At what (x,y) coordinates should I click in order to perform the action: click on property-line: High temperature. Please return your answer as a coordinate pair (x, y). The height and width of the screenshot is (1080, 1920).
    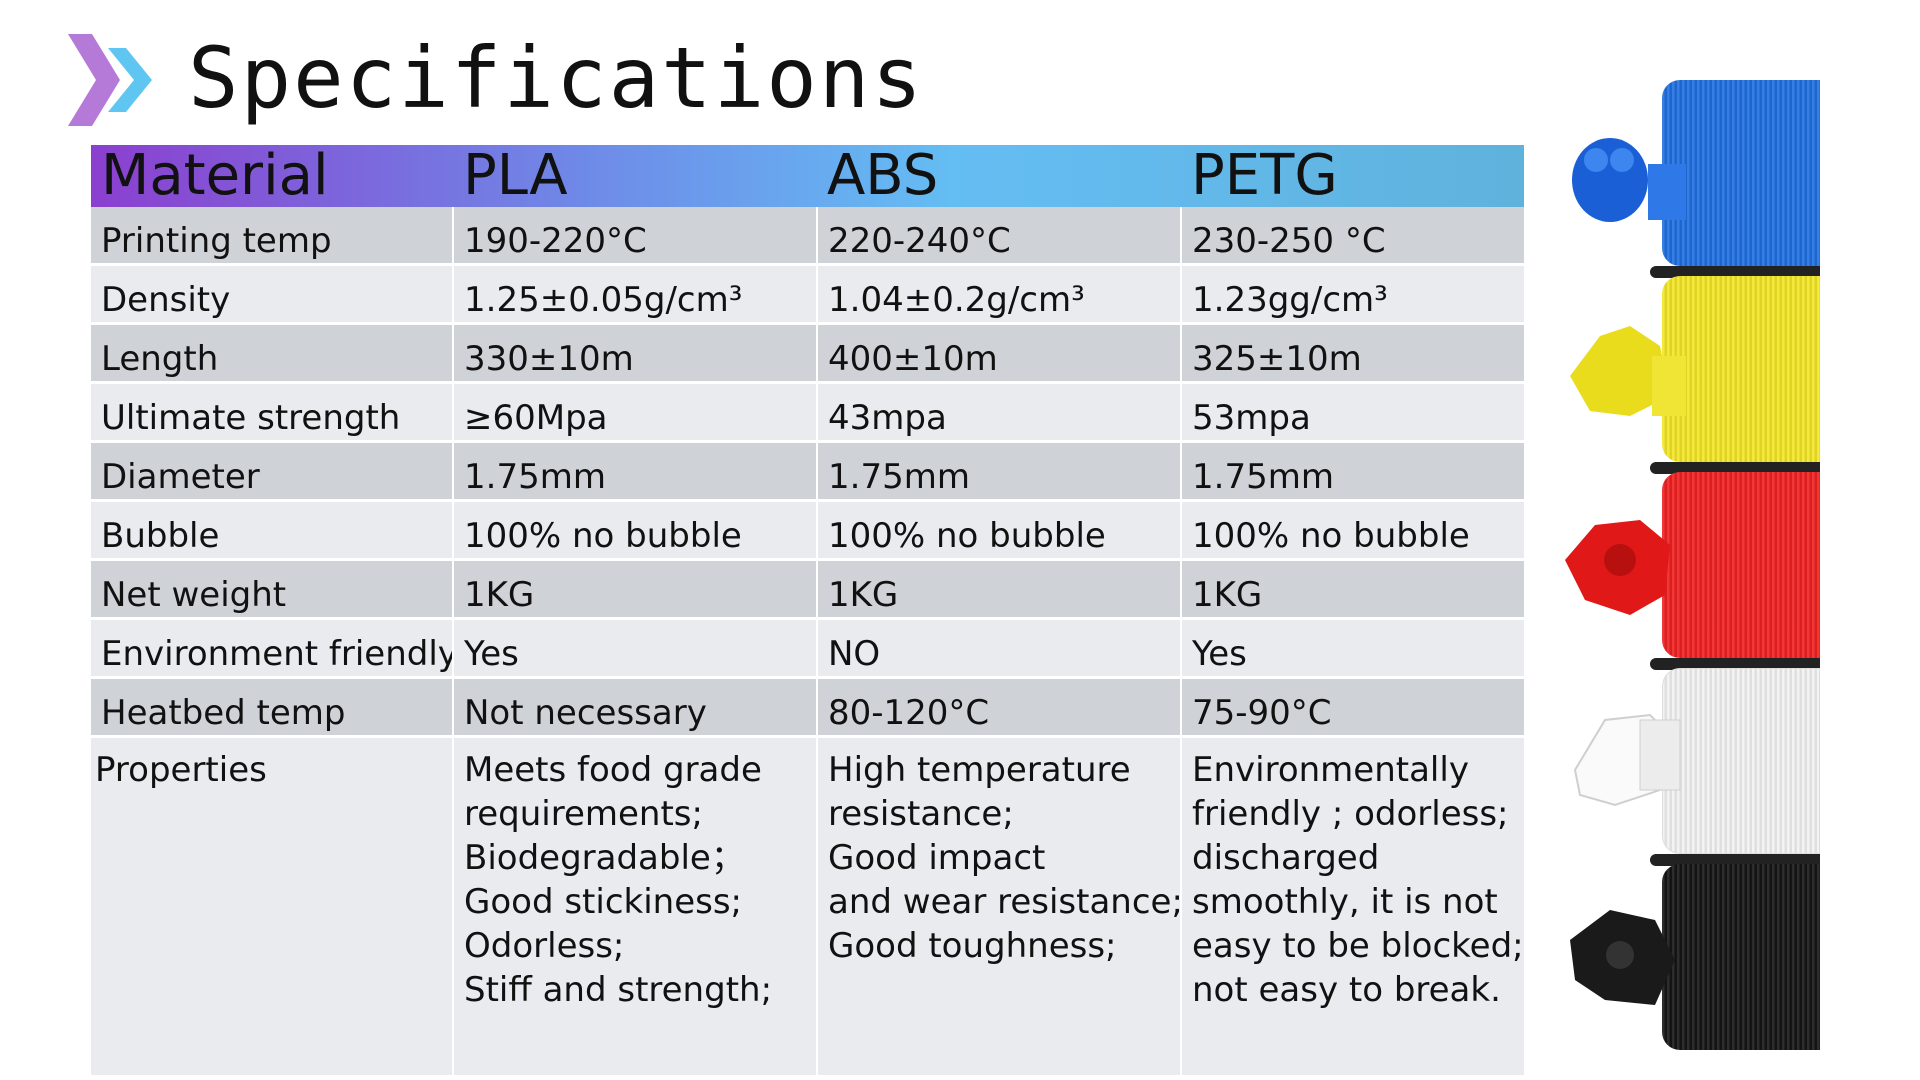
    Looking at the image, I should click on (979, 770).